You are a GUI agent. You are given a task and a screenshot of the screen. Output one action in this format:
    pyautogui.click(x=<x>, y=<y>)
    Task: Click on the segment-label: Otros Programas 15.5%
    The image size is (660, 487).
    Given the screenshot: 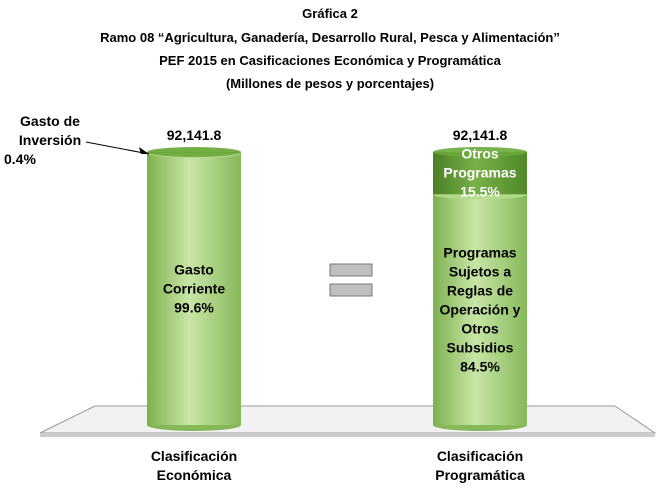 What is the action you would take?
    pyautogui.click(x=480, y=173)
    